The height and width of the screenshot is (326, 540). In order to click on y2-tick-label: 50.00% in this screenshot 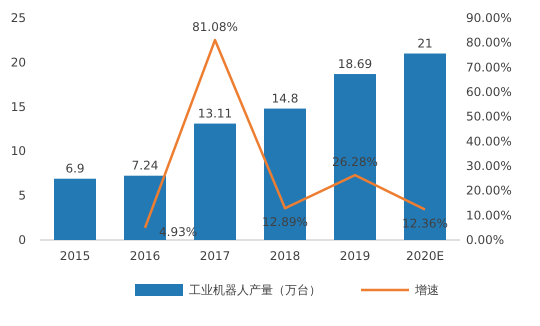, I will do `click(489, 117)`.